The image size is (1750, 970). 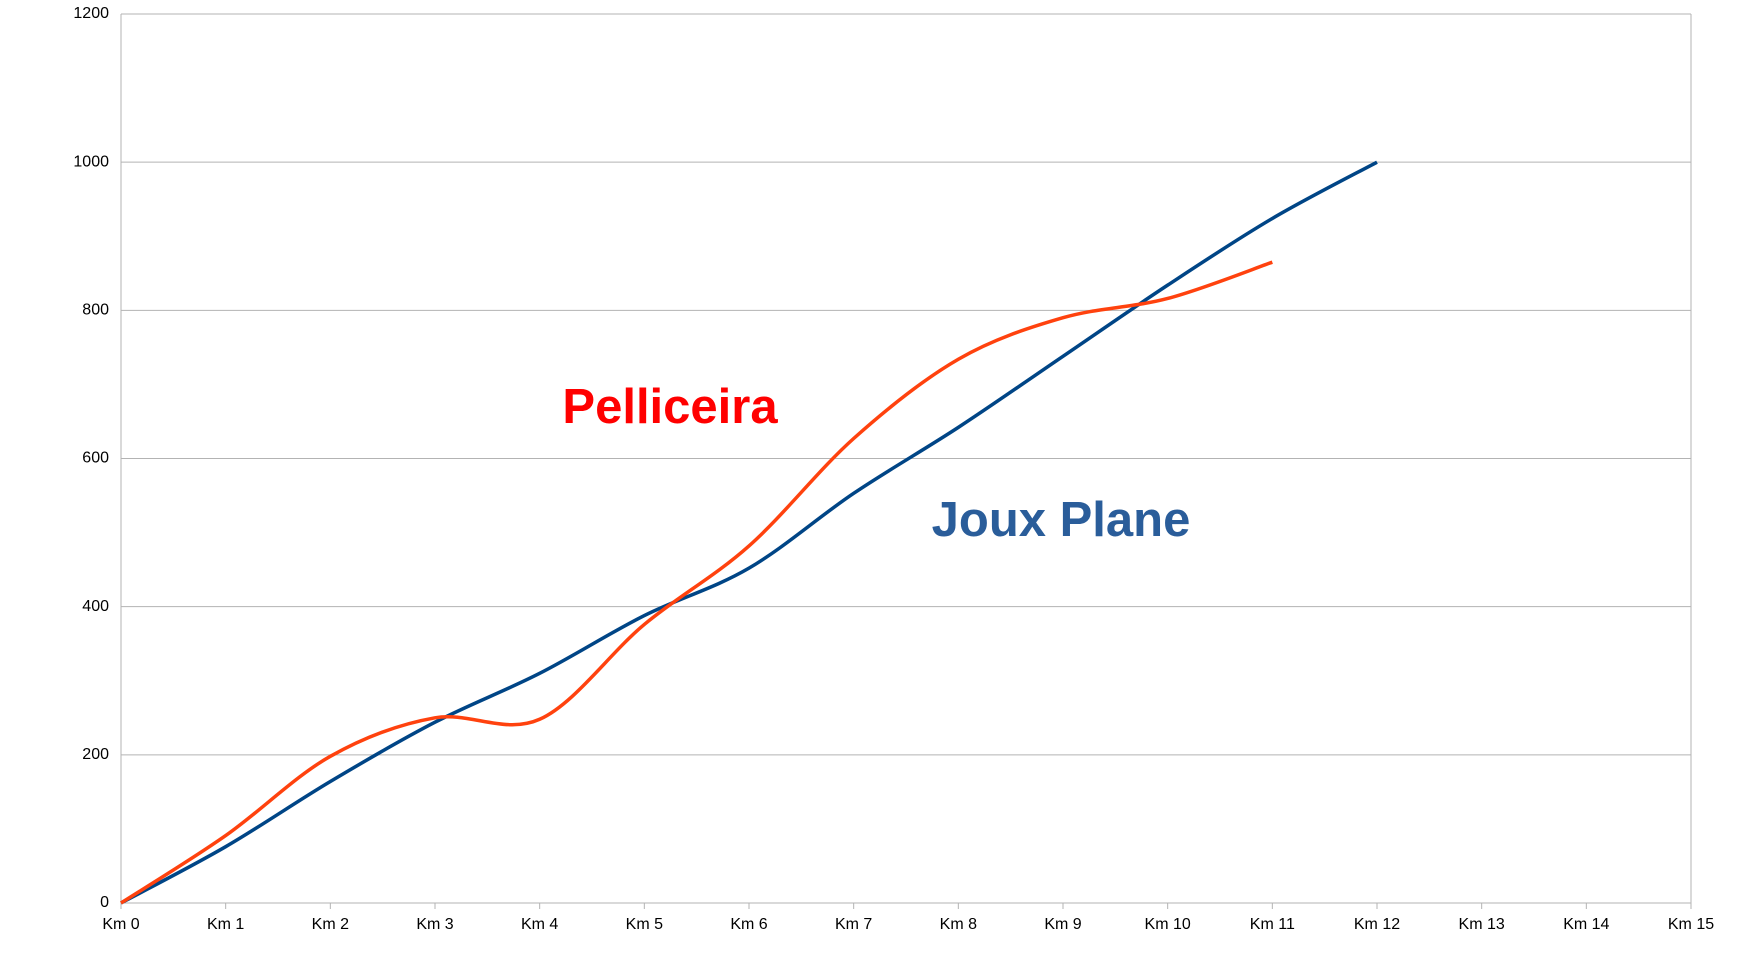 What do you see at coordinates (91, 161) in the screenshot?
I see `y-tick-label: 1000` at bounding box center [91, 161].